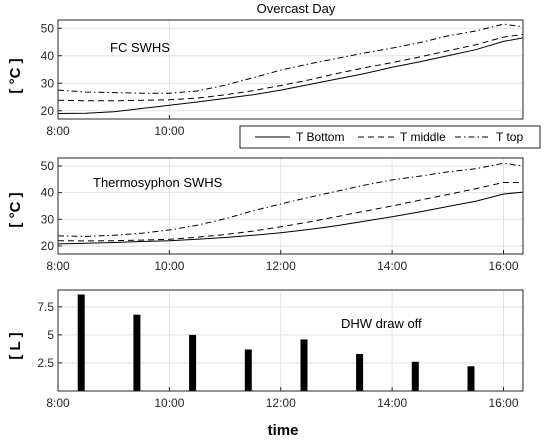  What do you see at coordinates (509, 137) in the screenshot?
I see `legend-label-t-top: T top` at bounding box center [509, 137].